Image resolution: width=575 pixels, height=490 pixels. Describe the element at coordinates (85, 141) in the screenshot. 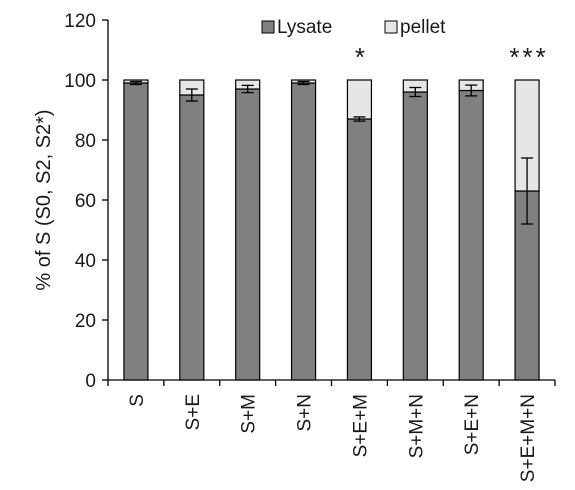

I see `y-tick-label: 80` at that location.